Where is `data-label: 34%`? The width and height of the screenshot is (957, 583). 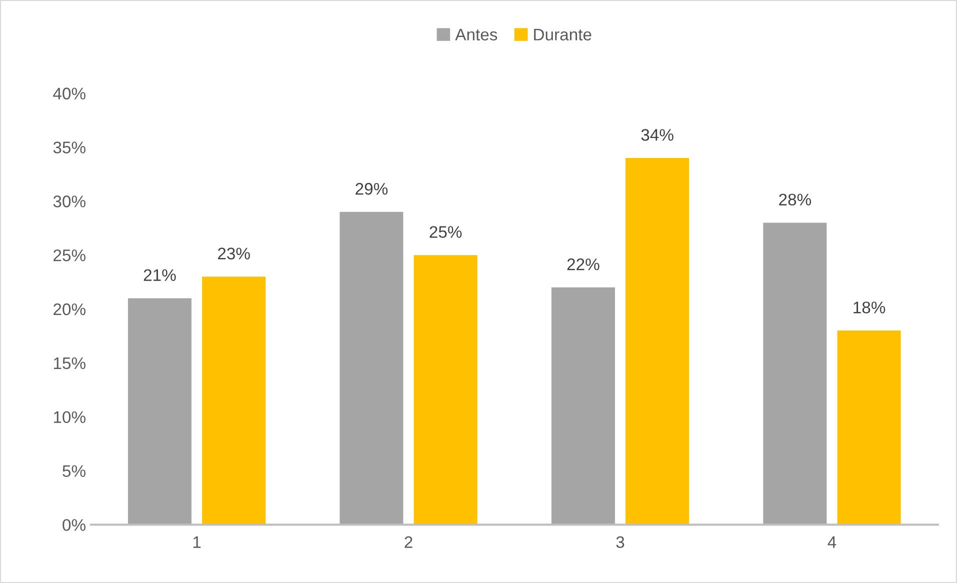 data-label: 34% is located at coordinates (657, 135).